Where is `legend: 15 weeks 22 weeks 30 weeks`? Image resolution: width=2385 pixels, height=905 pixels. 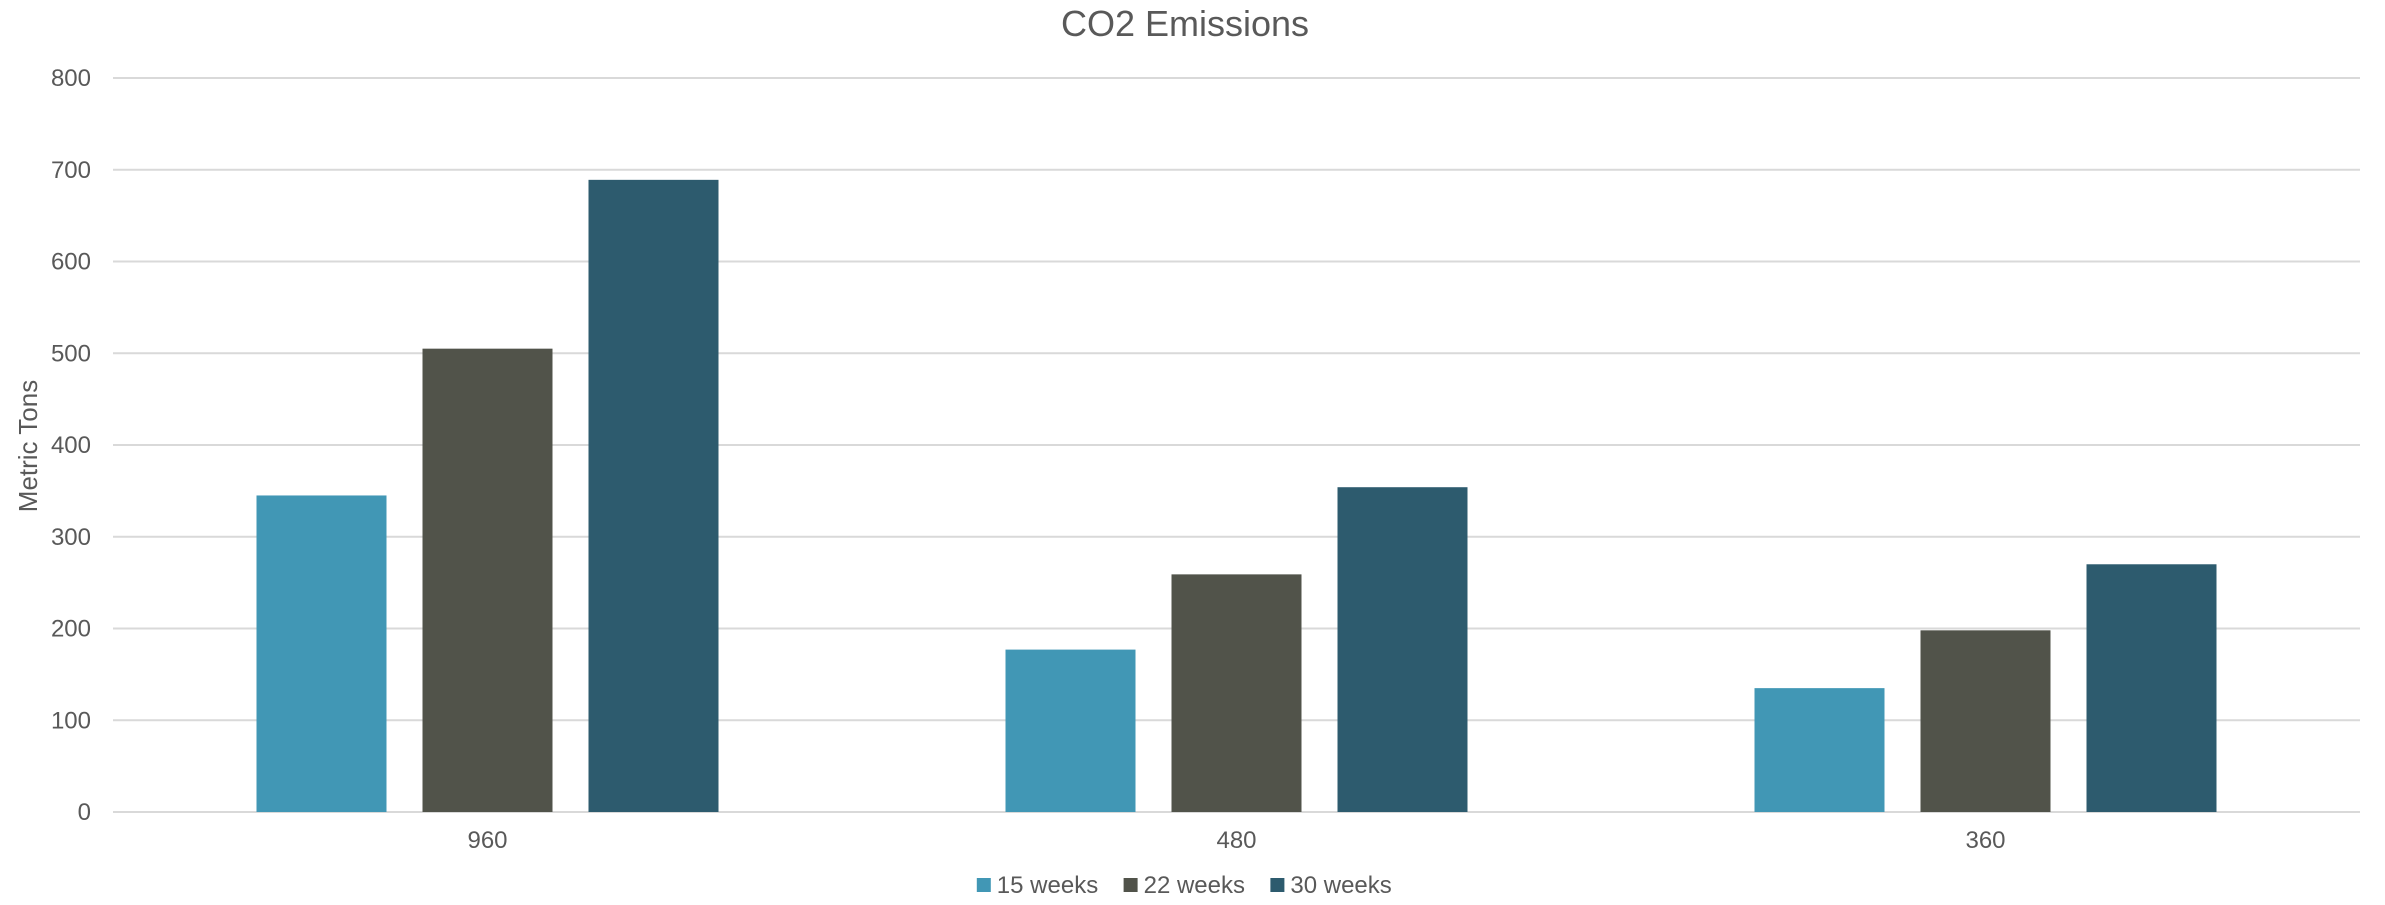 legend: 15 weeks 22 weeks 30 weeks is located at coordinates (1184, 885).